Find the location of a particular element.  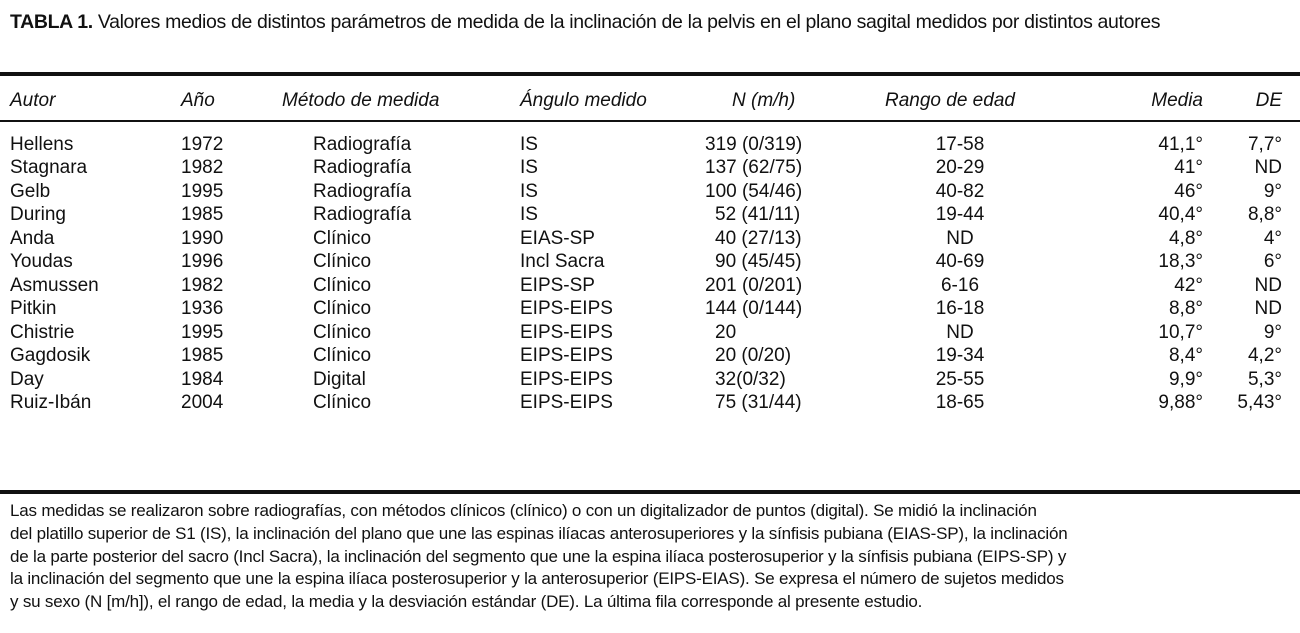

cell-de: 5,3° is located at coordinates (1264, 379).